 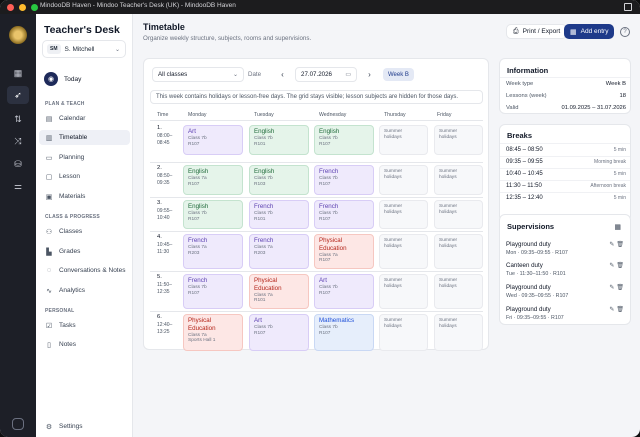 I want to click on maximize-window-button, so click(x=34, y=7).